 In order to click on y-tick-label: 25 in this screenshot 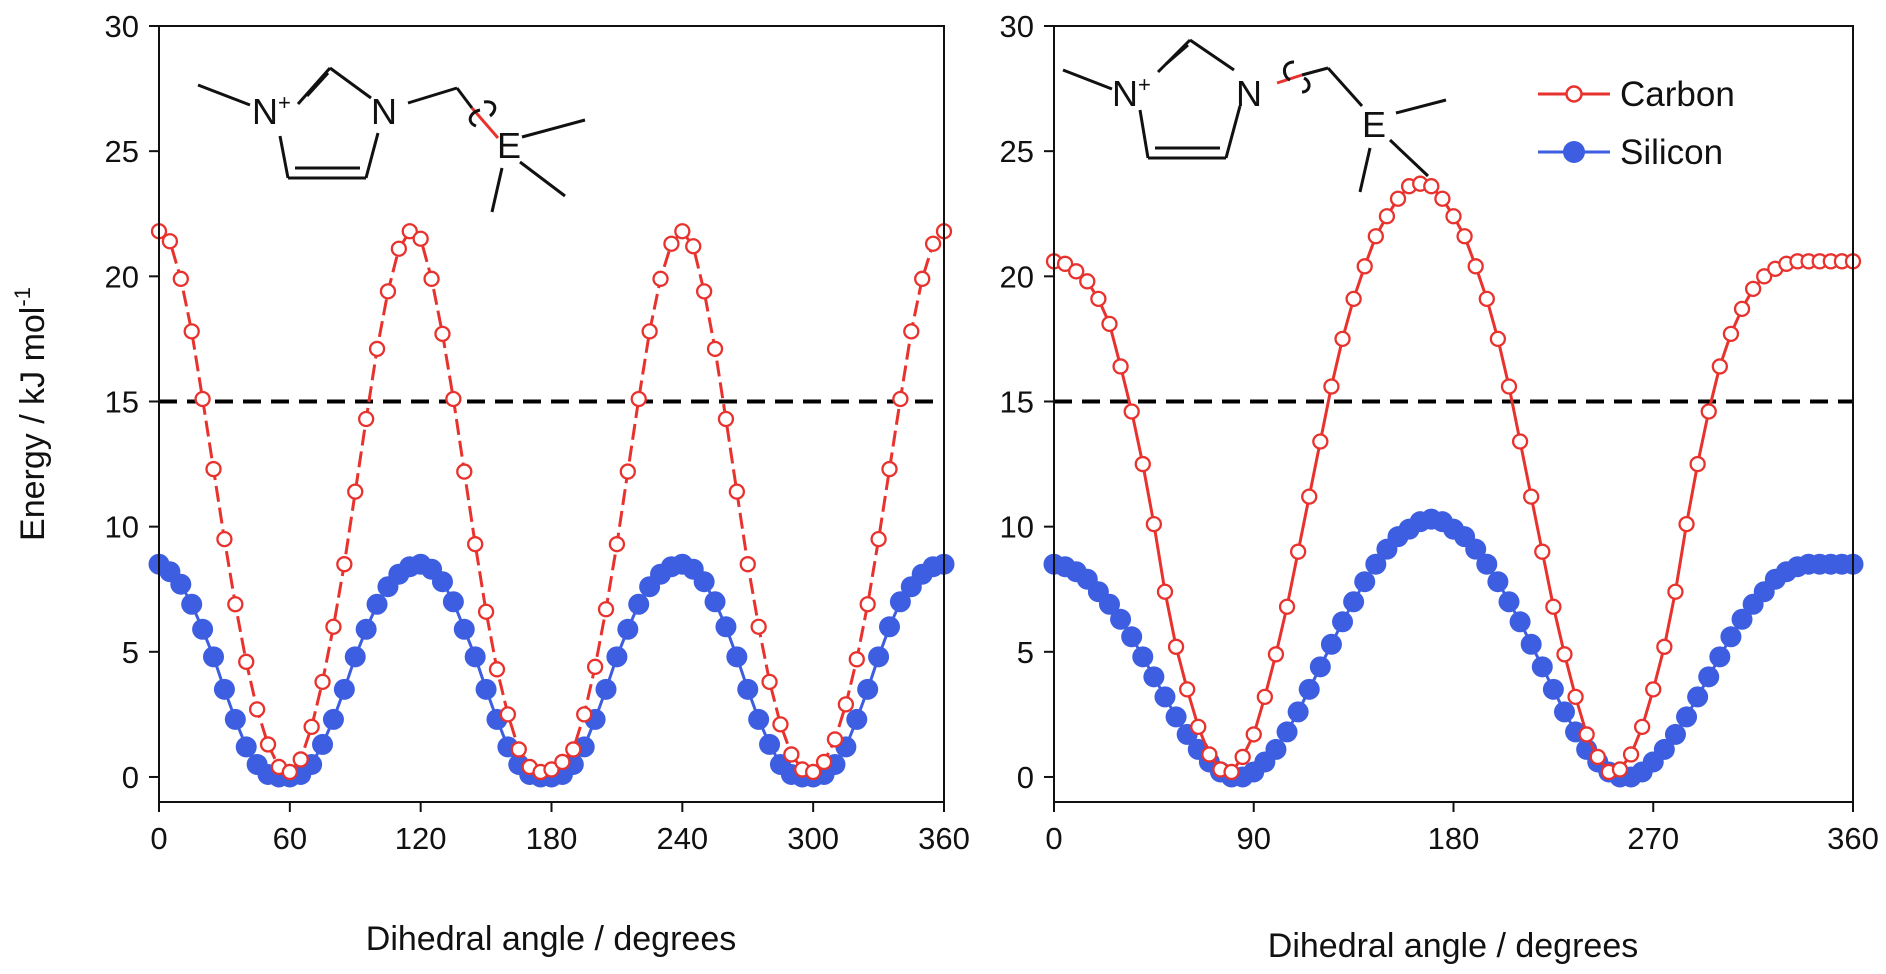, I will do `click(122, 151)`.